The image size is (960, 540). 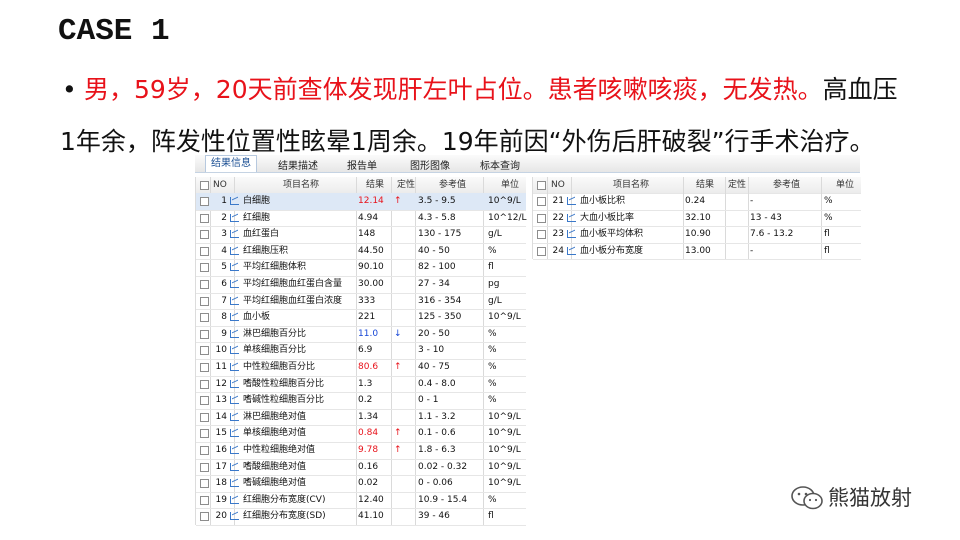 What do you see at coordinates (430, 166) in the screenshot?
I see `tab: 图形图像` at bounding box center [430, 166].